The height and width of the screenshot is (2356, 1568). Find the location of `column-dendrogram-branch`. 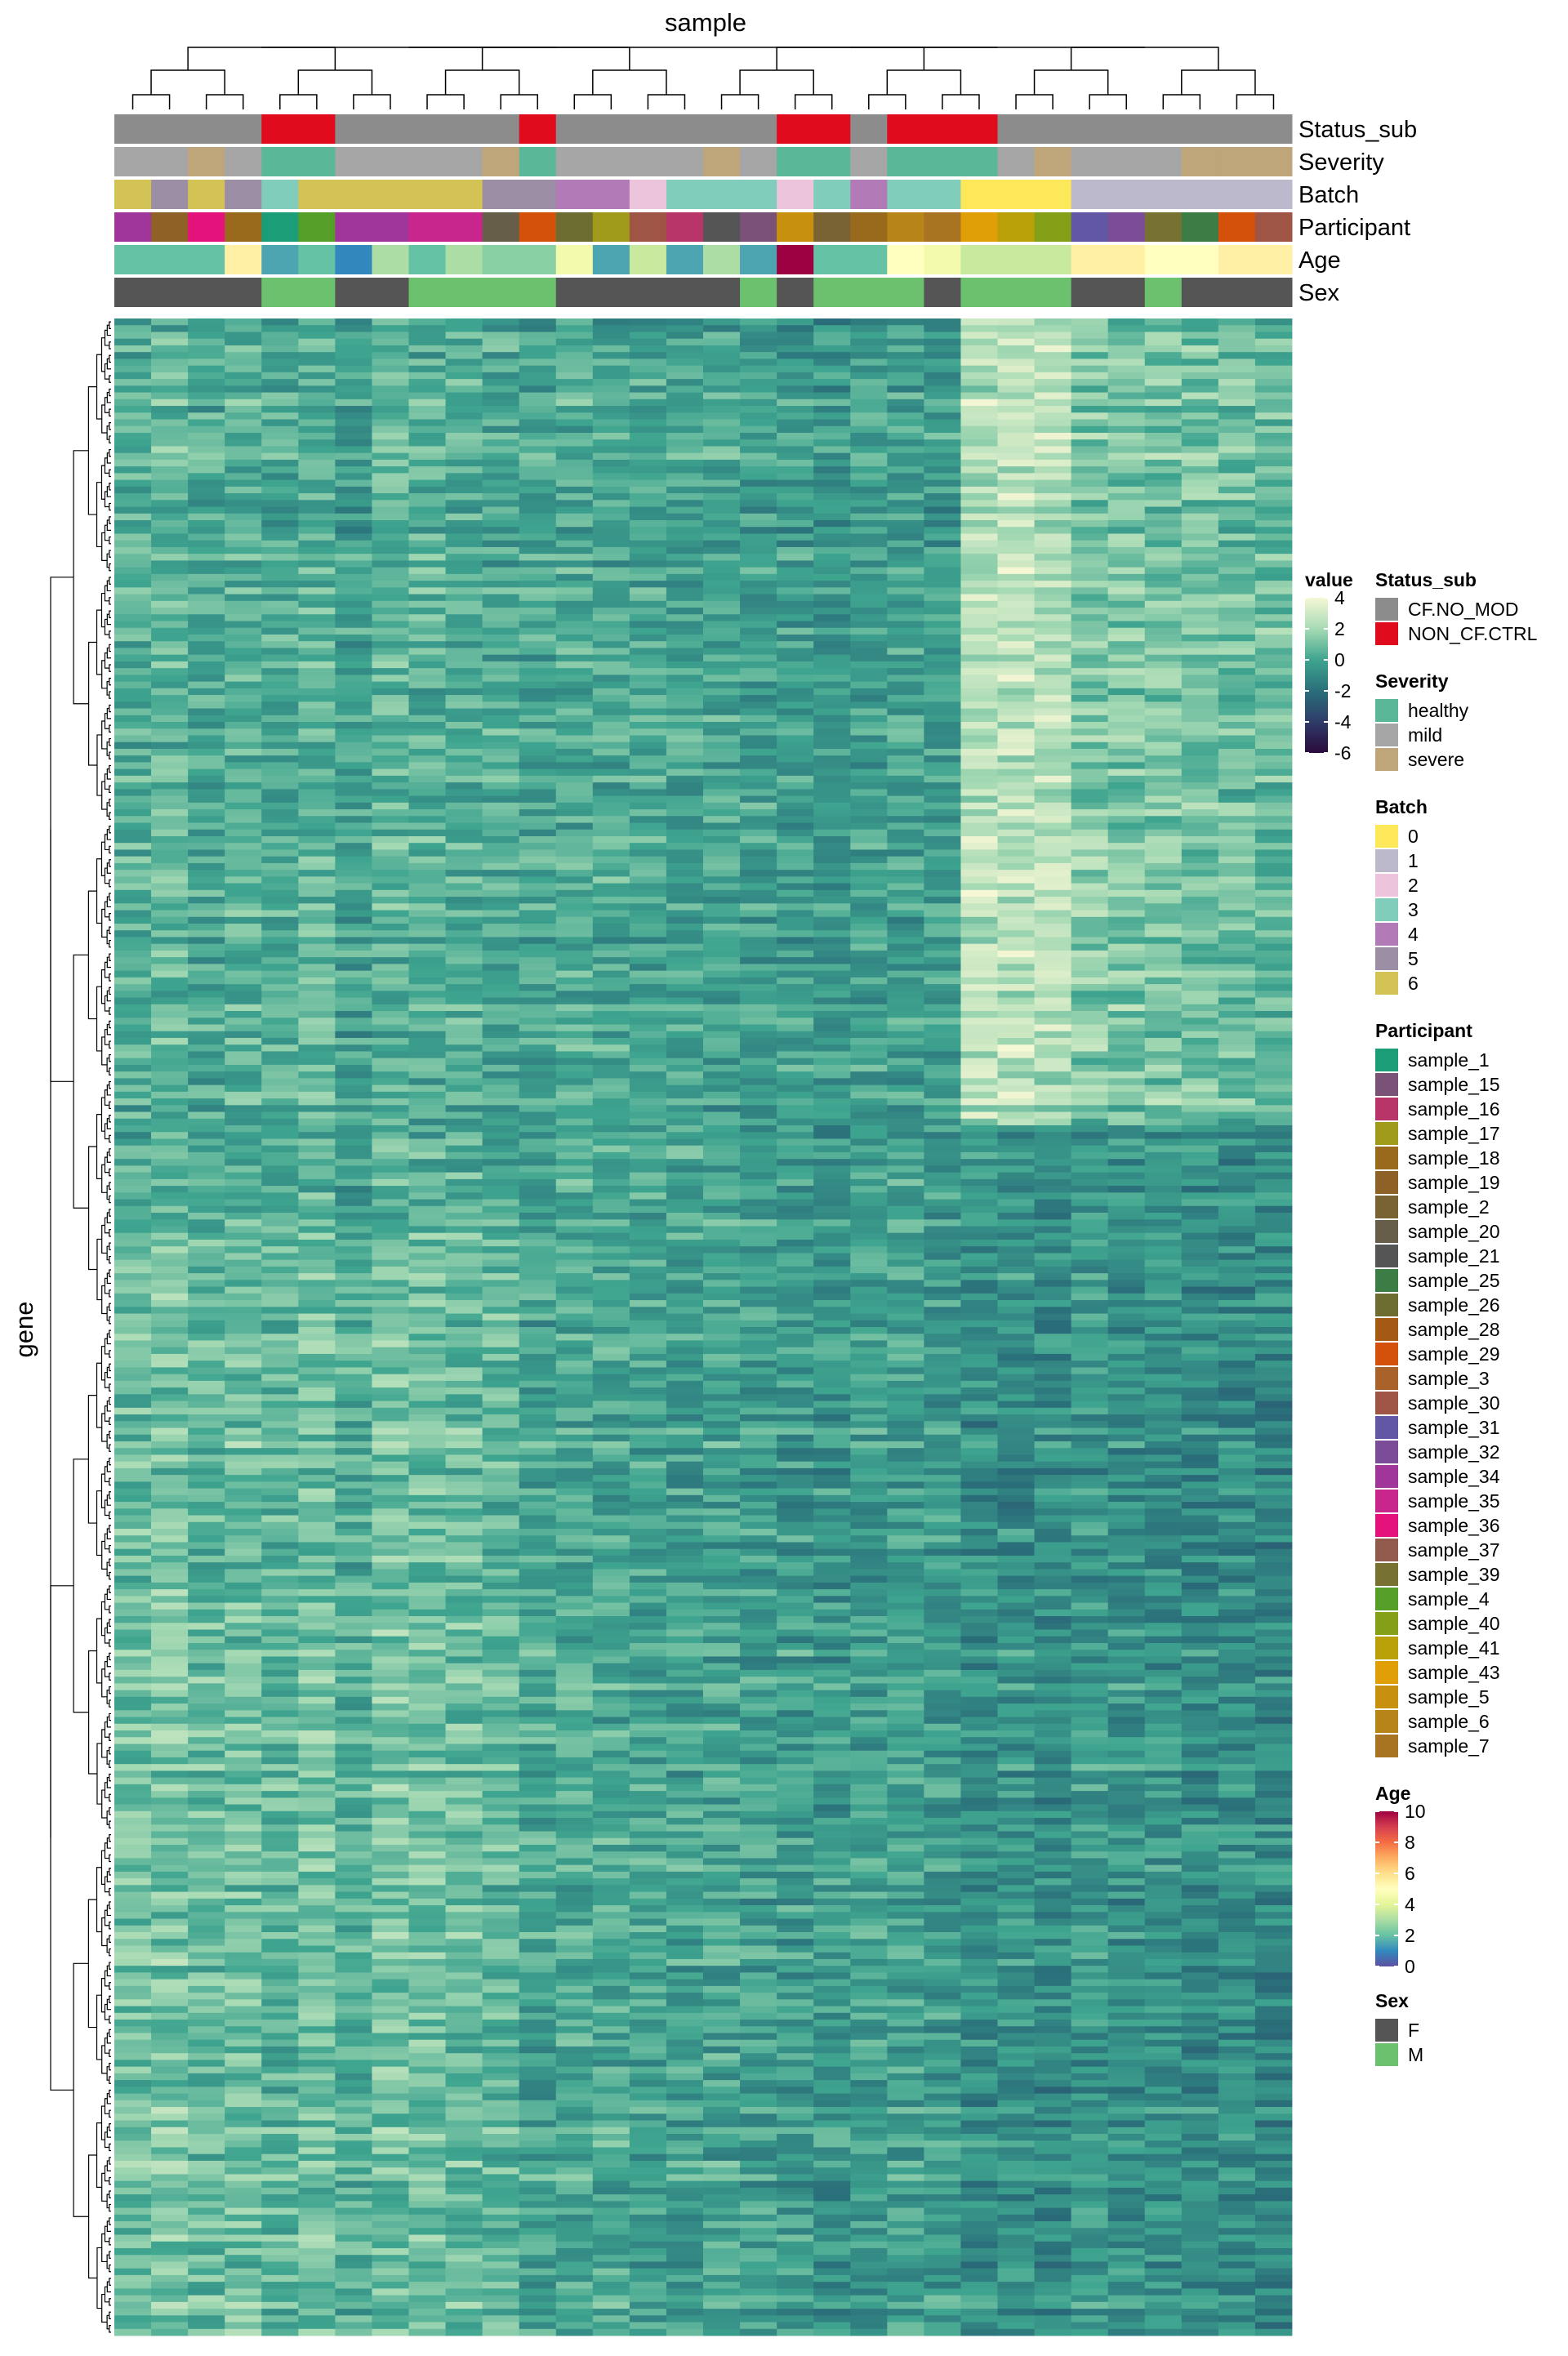

column-dendrogram-branch is located at coordinates (298, 102).